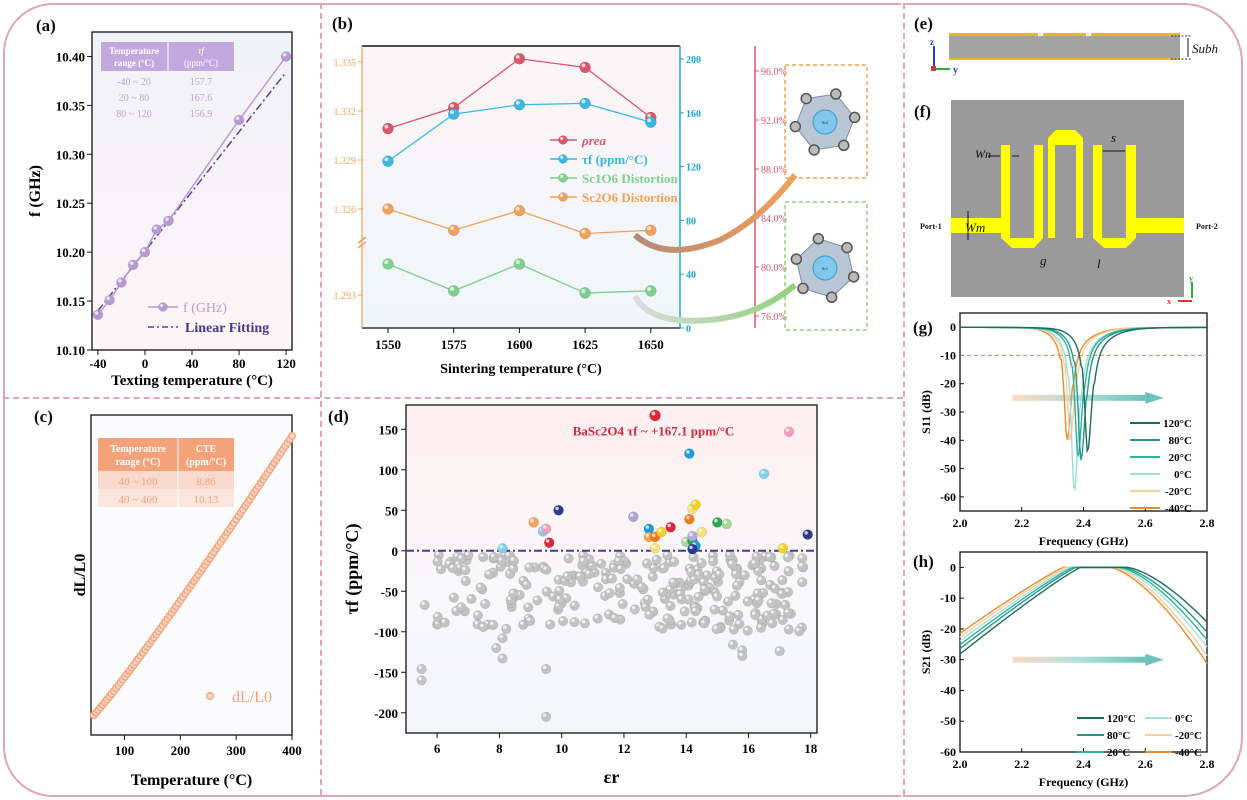 This screenshot has height=800, width=1247. What do you see at coordinates (563, 159) in the screenshot?
I see `legend-marker` at bounding box center [563, 159].